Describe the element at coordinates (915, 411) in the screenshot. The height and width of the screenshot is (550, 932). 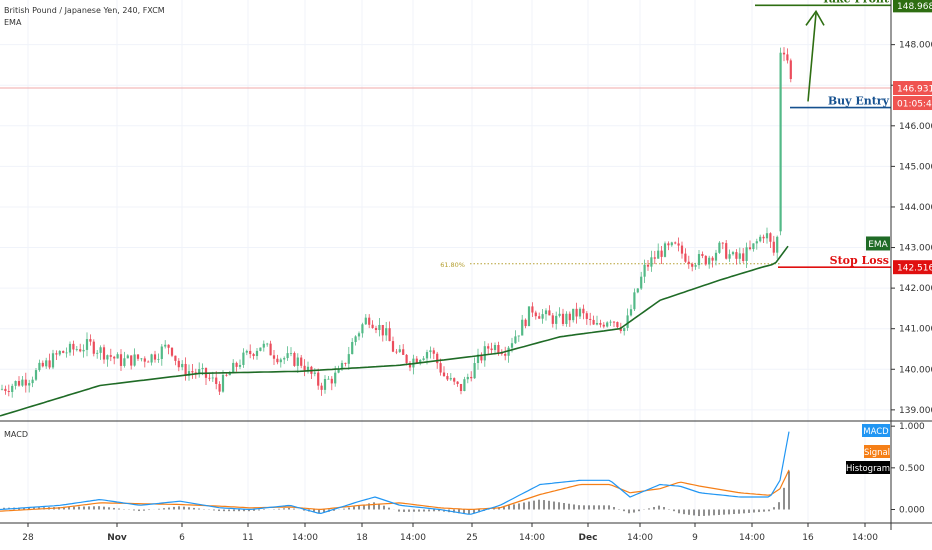
I see `price-tick-label: 139.000` at that location.